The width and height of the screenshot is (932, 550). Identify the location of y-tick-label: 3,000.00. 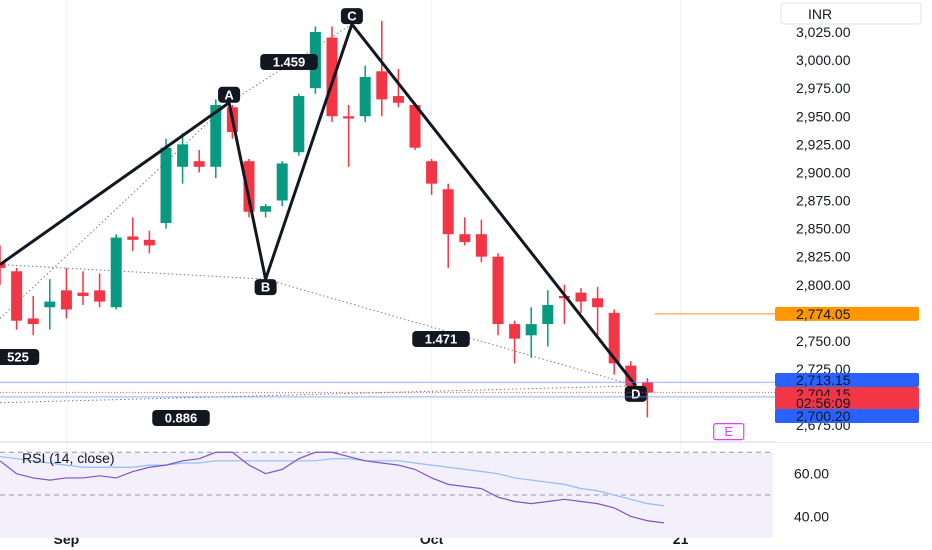
(823, 60).